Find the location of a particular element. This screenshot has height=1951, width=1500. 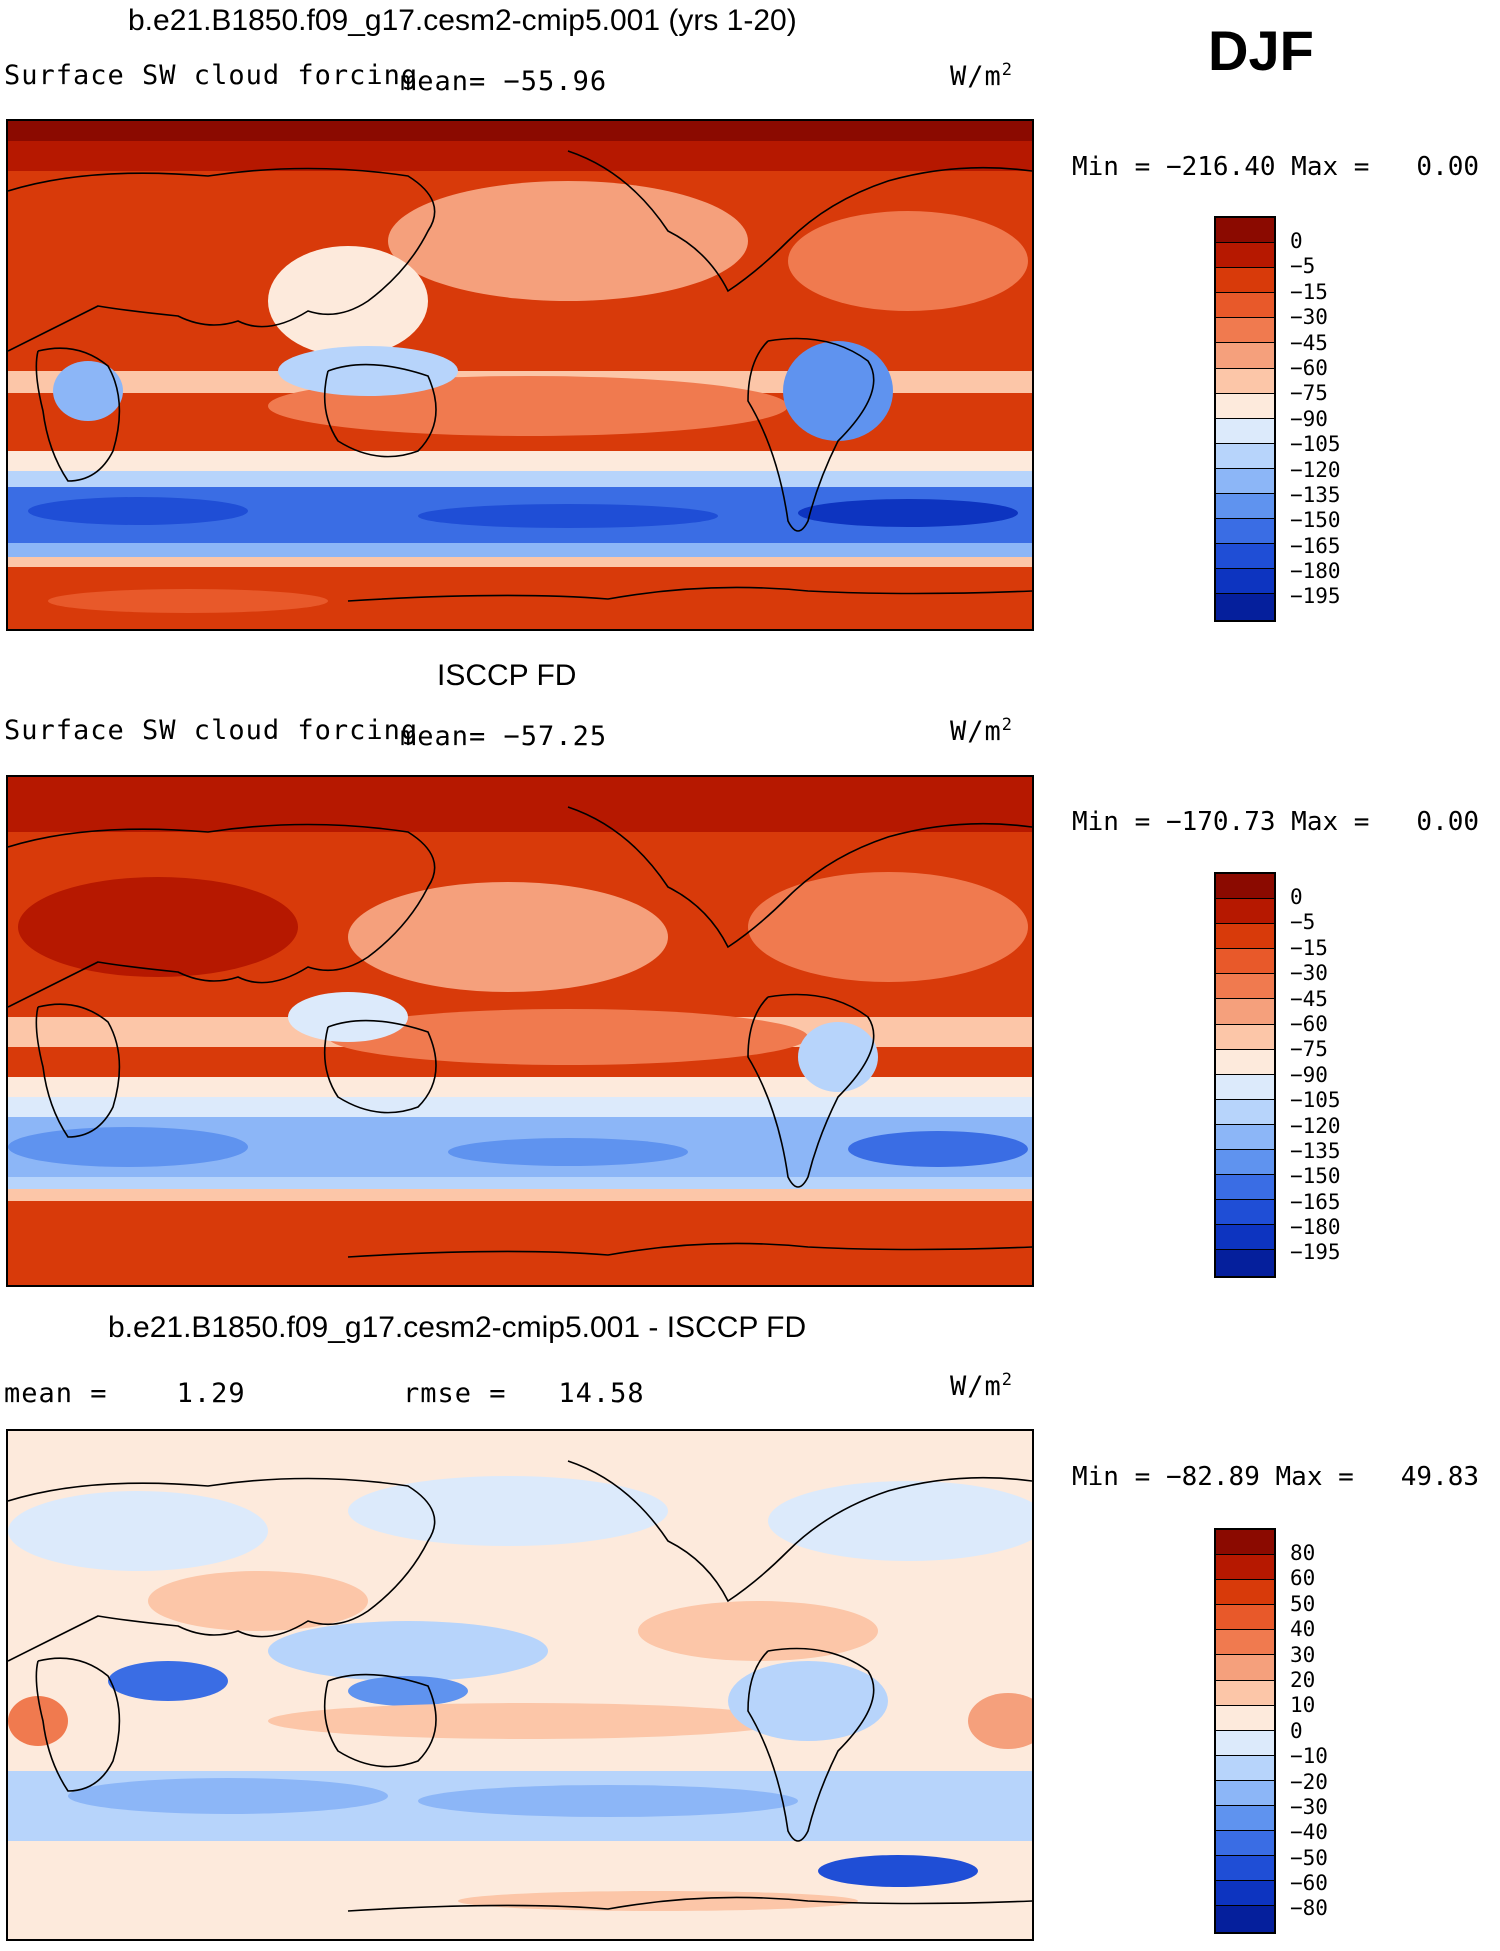

panel1-mean: mean= −55.96 is located at coordinates (503, 81).